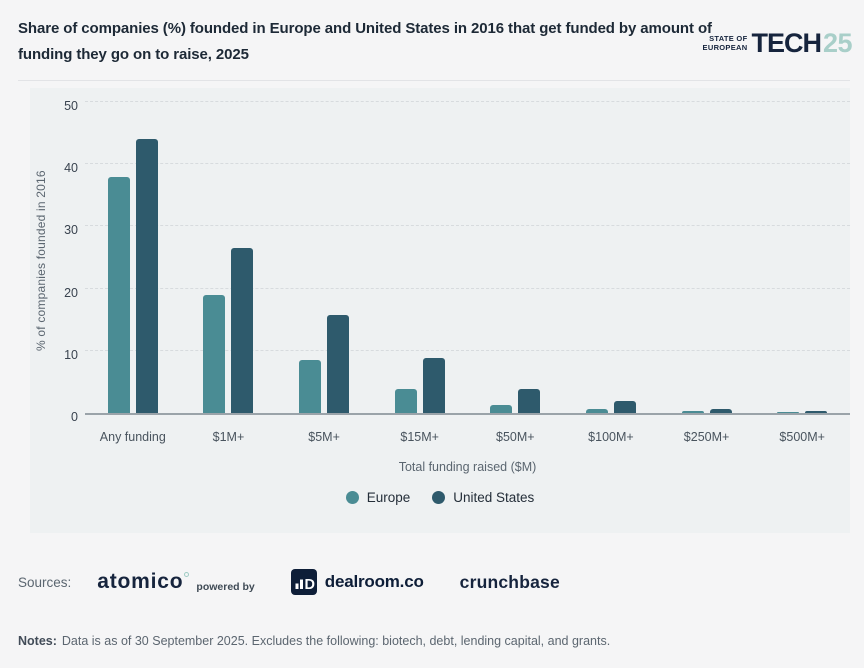  Describe the element at coordinates (71, 106) in the screenshot. I see `y-tick-label: 50` at that location.